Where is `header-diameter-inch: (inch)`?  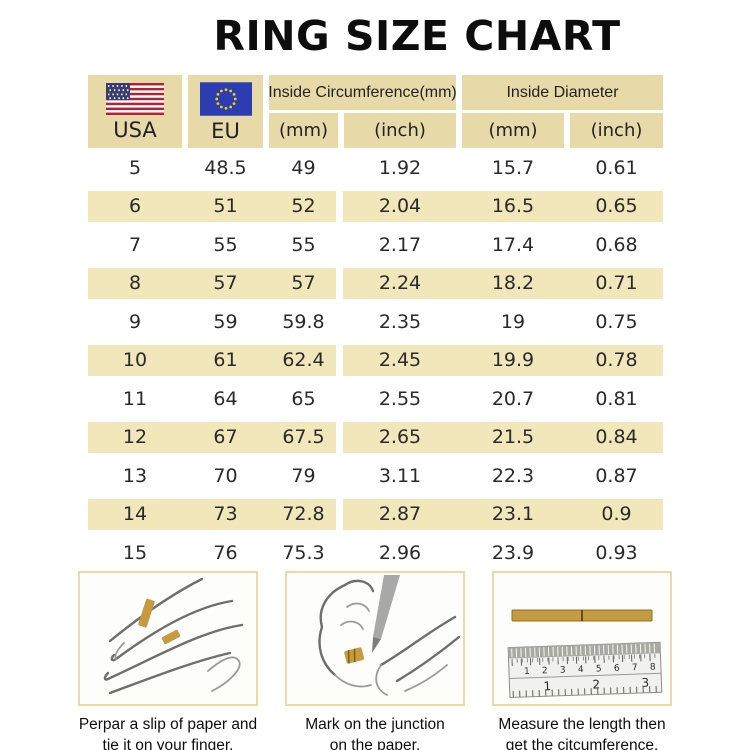 header-diameter-inch: (inch) is located at coordinates (616, 130).